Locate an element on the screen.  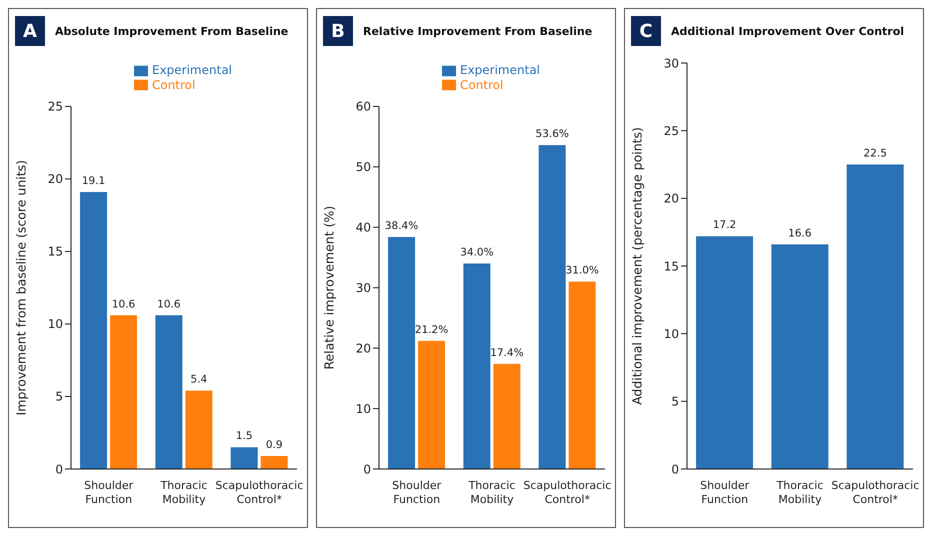
y-axis-title: Additional improvement (percentage points) is located at coordinates (636, 266).